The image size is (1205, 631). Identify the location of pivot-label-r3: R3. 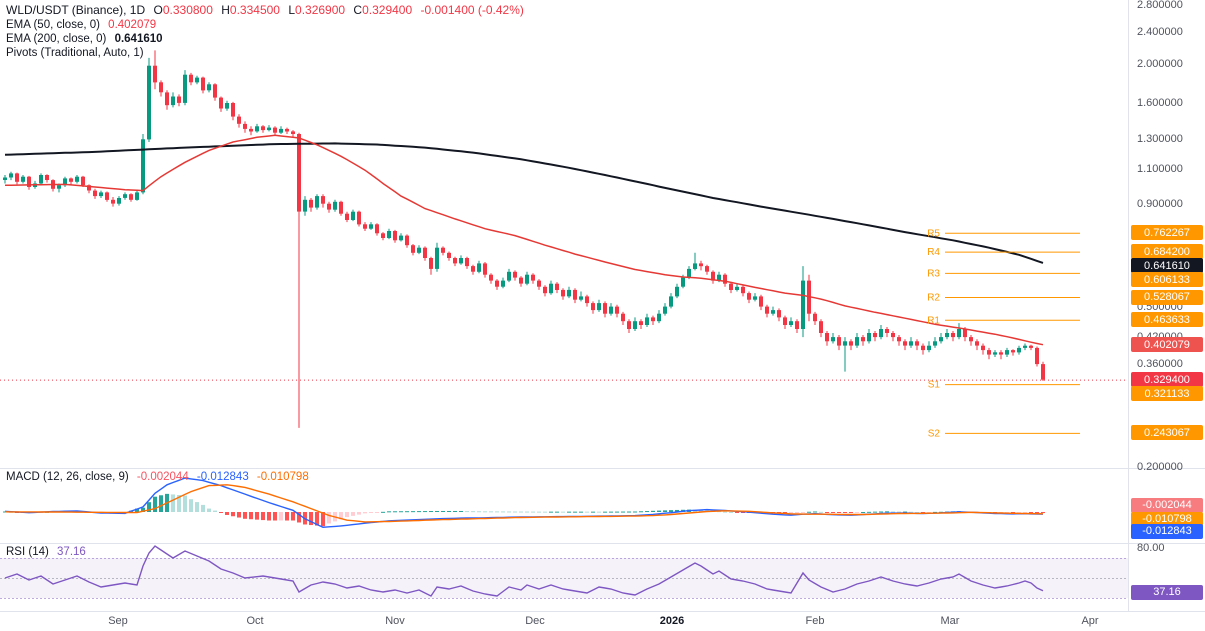
(933, 273).